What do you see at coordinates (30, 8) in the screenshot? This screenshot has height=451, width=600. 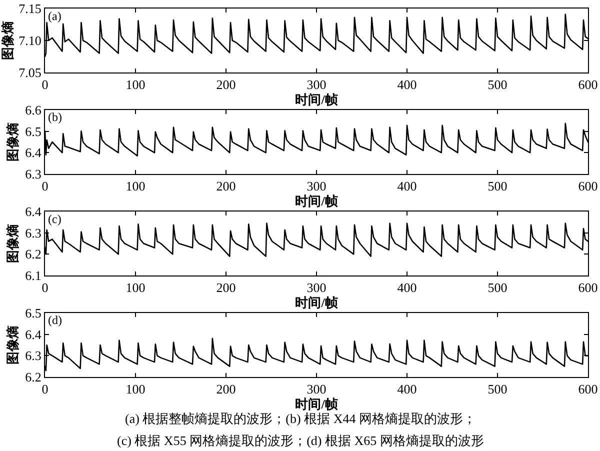 I see `y-tick-label: 7.15` at bounding box center [30, 8].